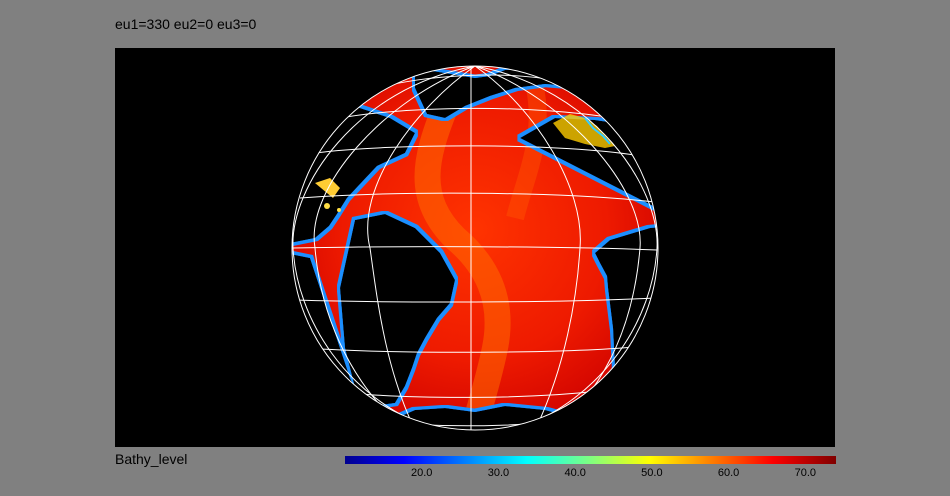 The width and height of the screenshot is (950, 496). I want to click on colorbar-tick-label: 70.0, so click(805, 473).